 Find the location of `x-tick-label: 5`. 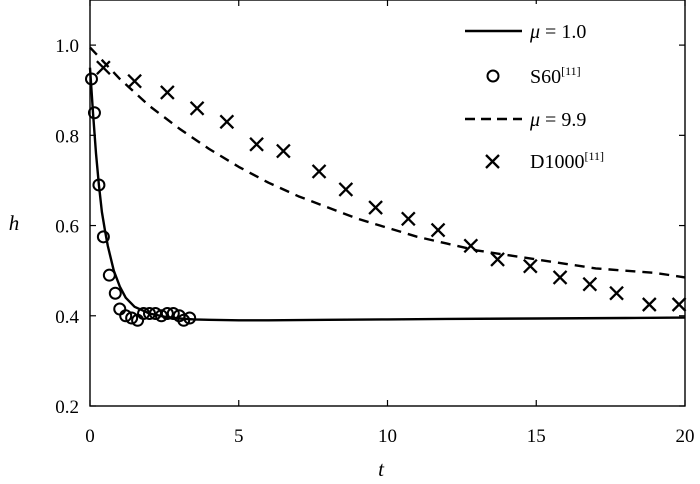

x-tick-label: 5 is located at coordinates (239, 436).